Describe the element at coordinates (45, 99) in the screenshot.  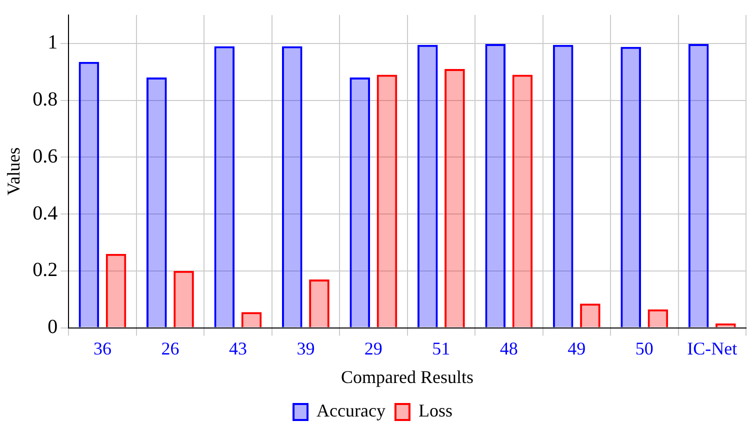
I see `y-tick-label: 0.8` at that location.